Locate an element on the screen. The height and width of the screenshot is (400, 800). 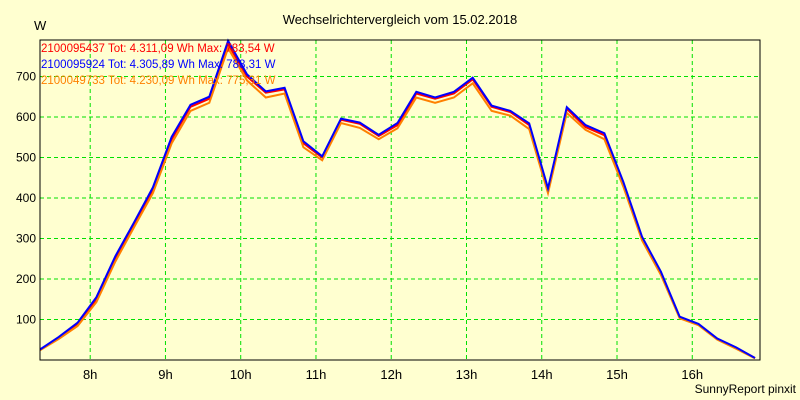
y-tick-label: 300 is located at coordinates (26, 238).